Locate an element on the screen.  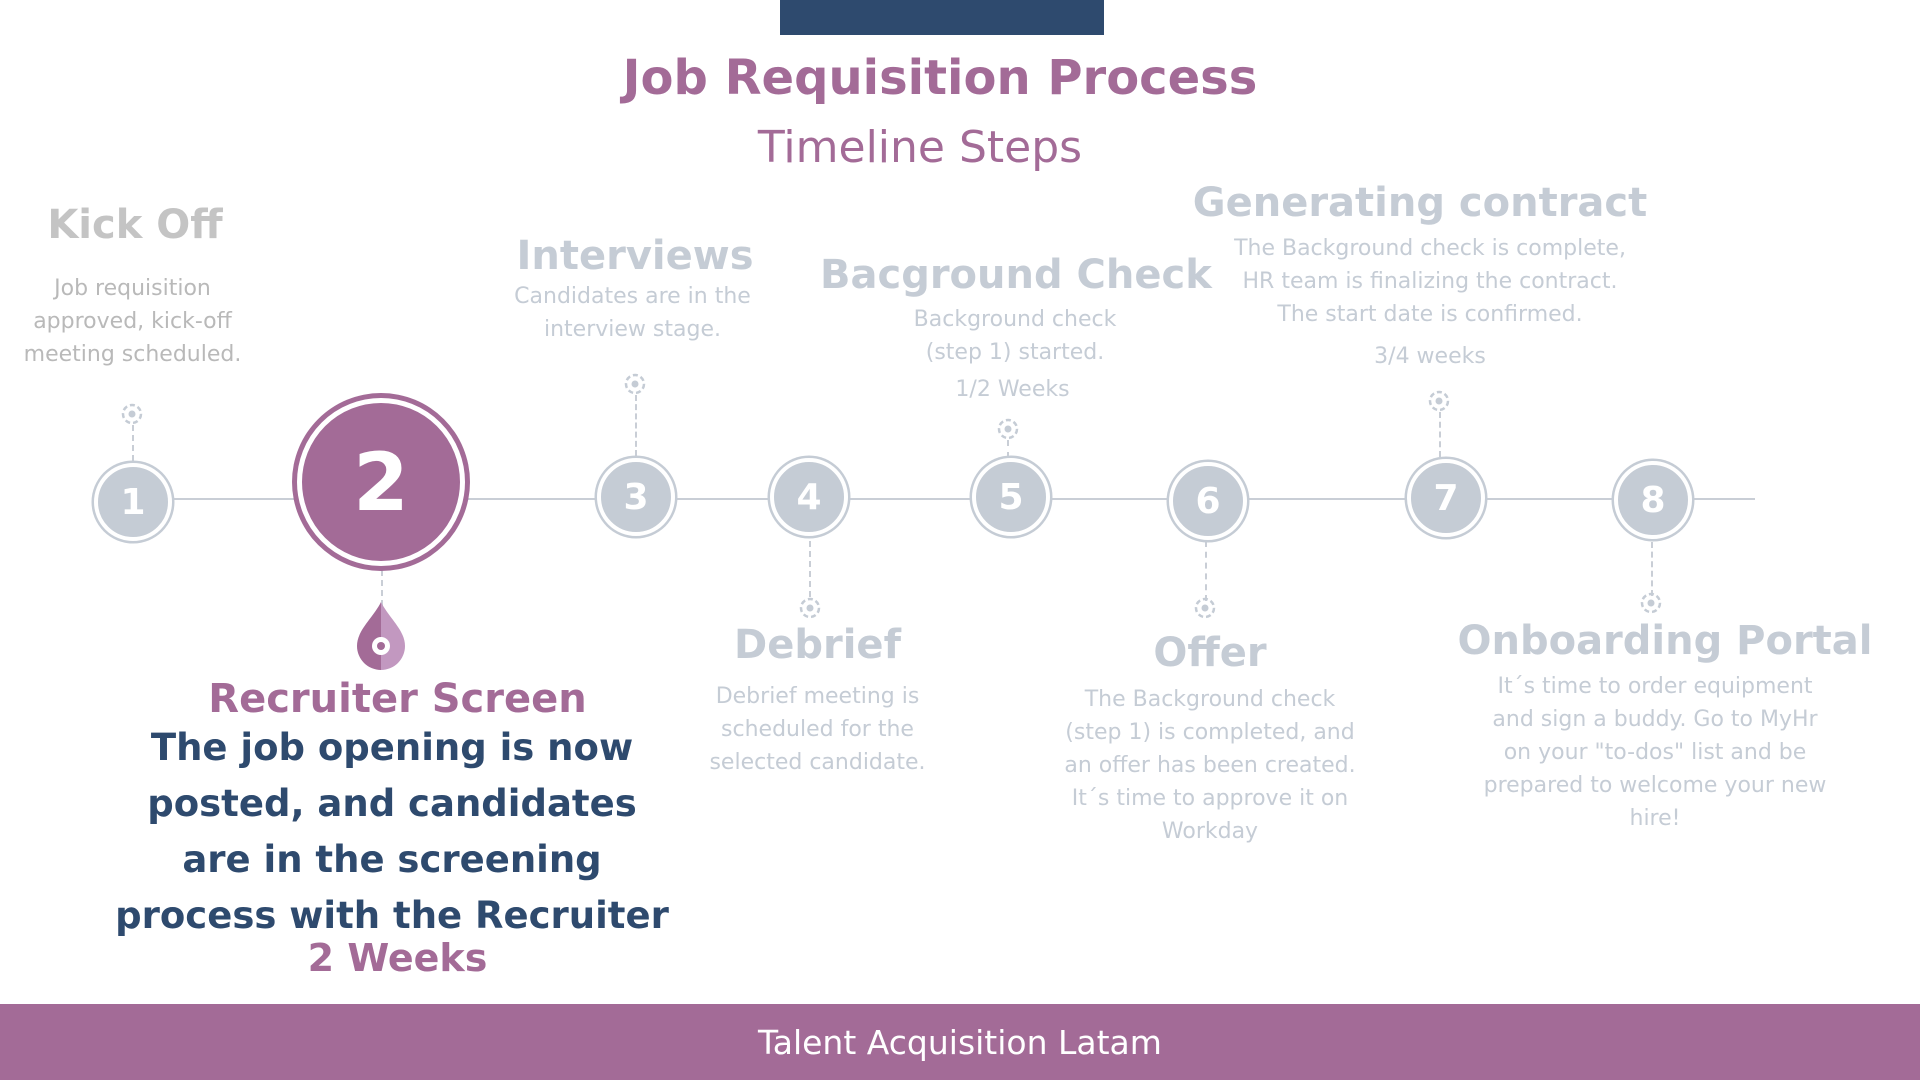
step-circle-5: 5 is located at coordinates (1011, 497).